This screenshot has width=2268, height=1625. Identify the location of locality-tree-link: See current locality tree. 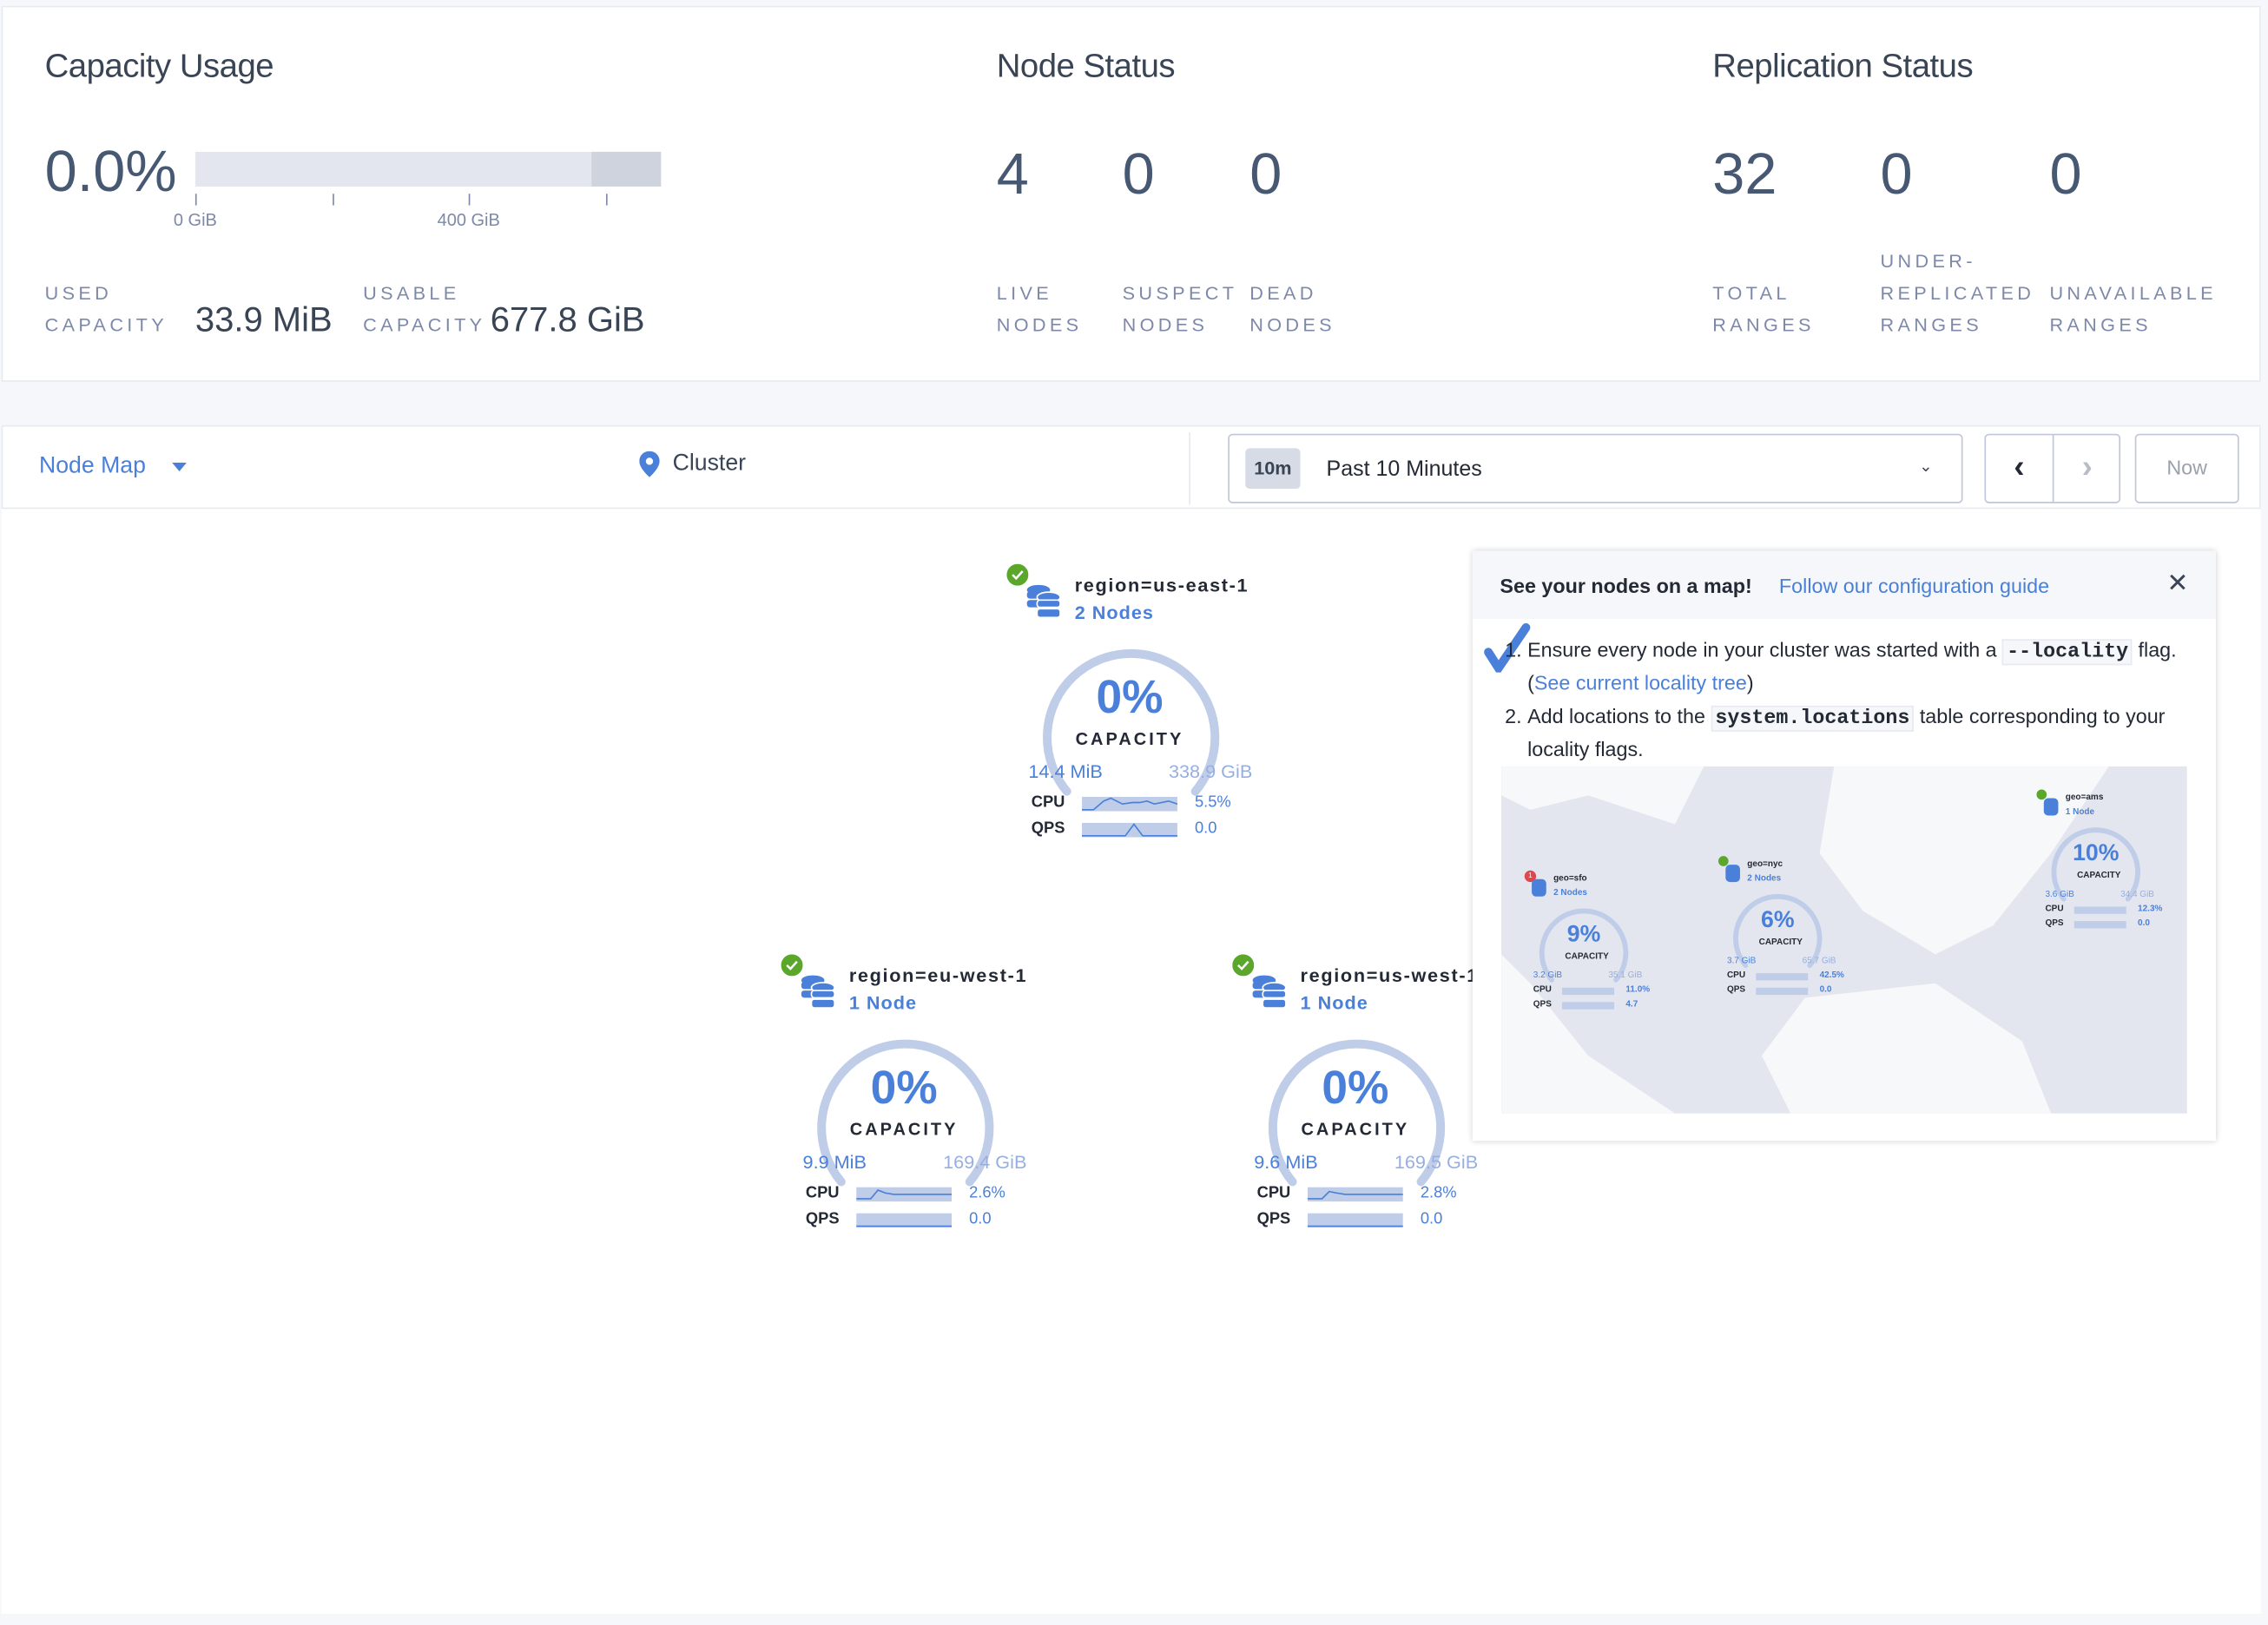
(1640, 682).